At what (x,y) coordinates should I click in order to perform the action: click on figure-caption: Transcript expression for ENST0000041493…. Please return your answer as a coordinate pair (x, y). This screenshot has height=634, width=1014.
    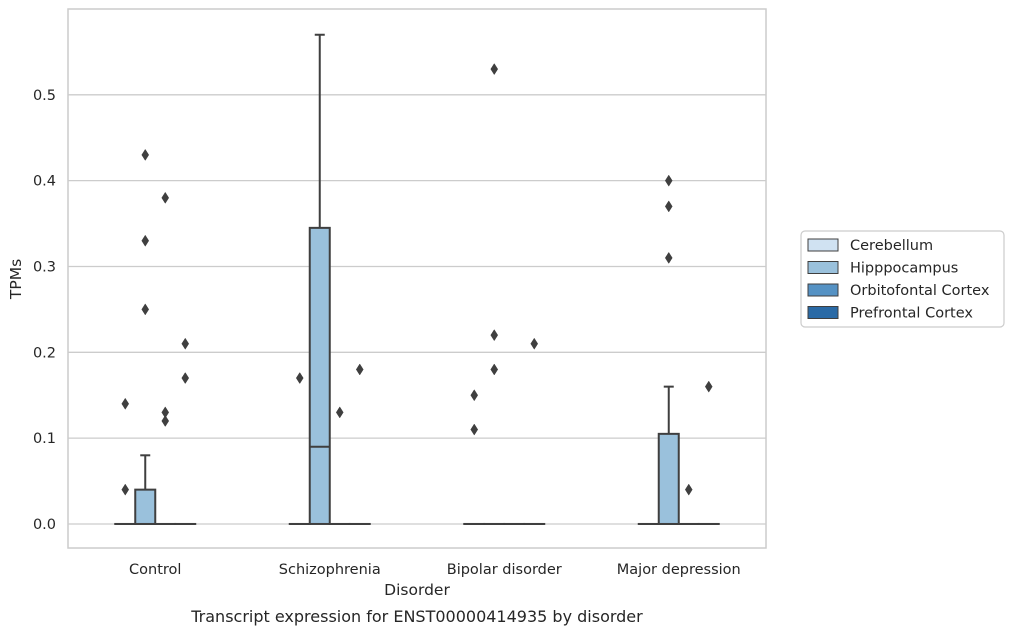
    Looking at the image, I should click on (416, 616).